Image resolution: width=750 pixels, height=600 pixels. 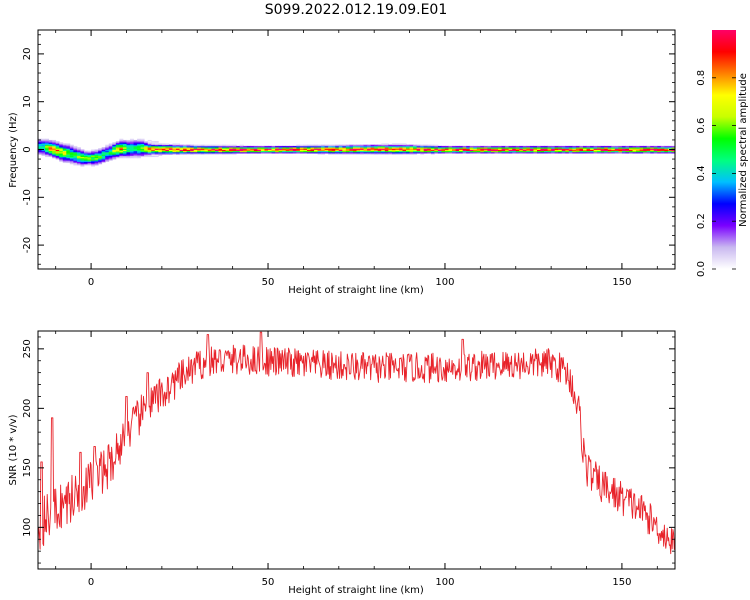 I want to click on y-tick-label: 0, so click(x=27, y=149).